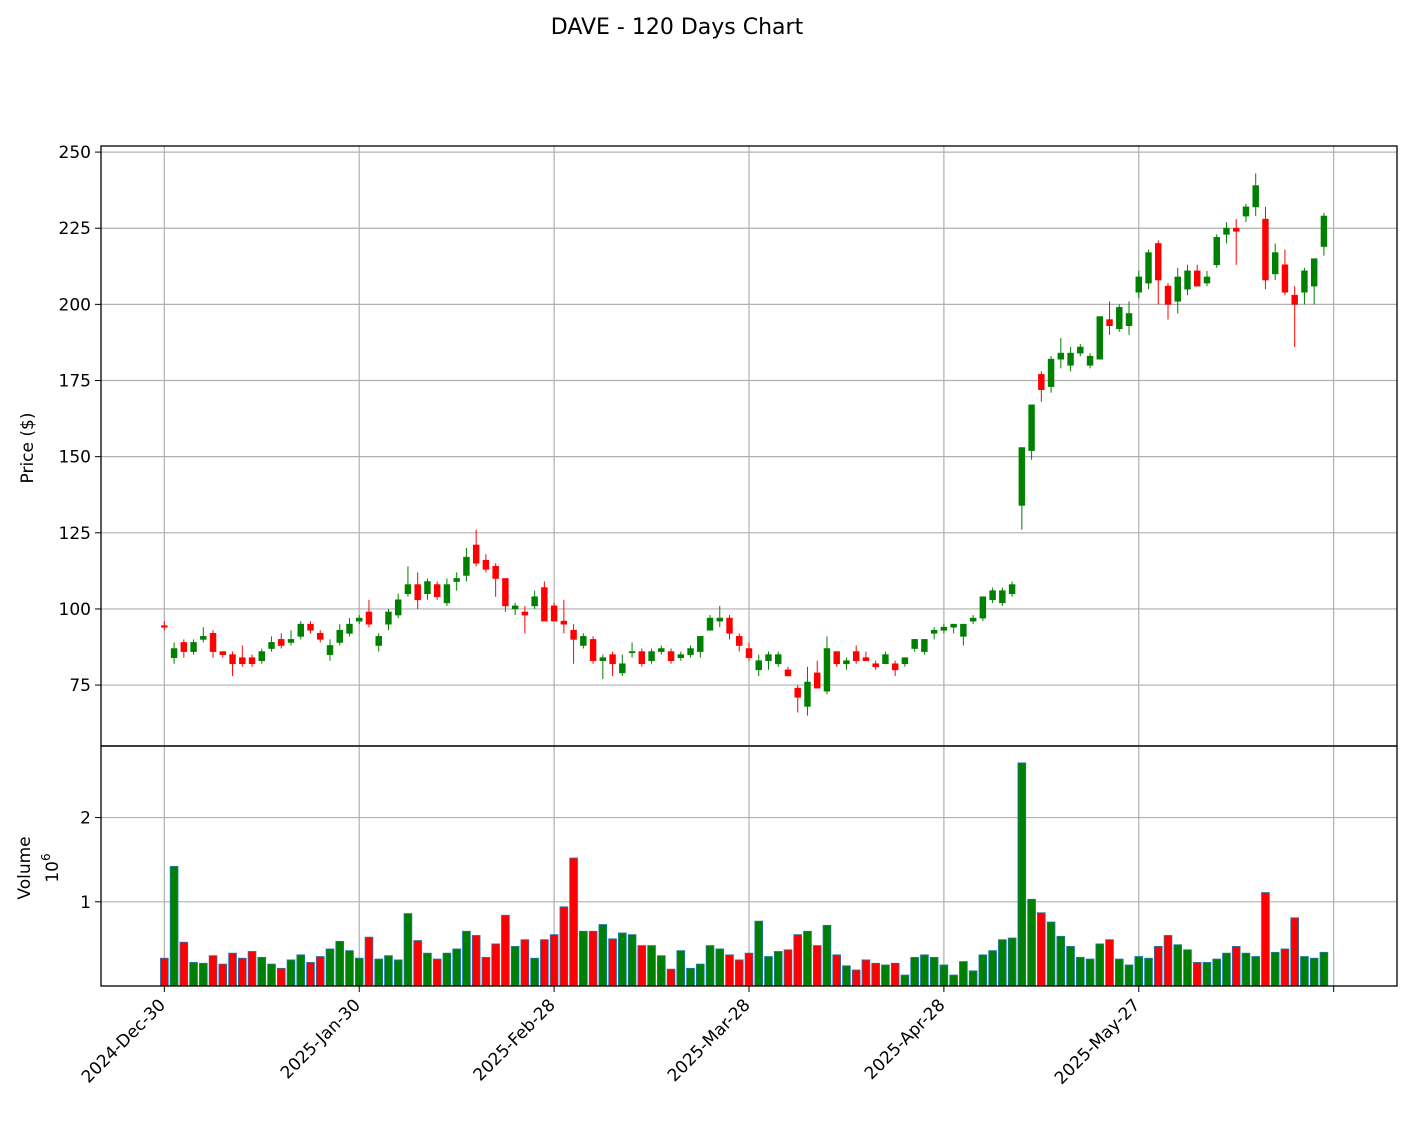 The image size is (1411, 1127). What do you see at coordinates (75, 229) in the screenshot?
I see `price-tick-label: 225` at bounding box center [75, 229].